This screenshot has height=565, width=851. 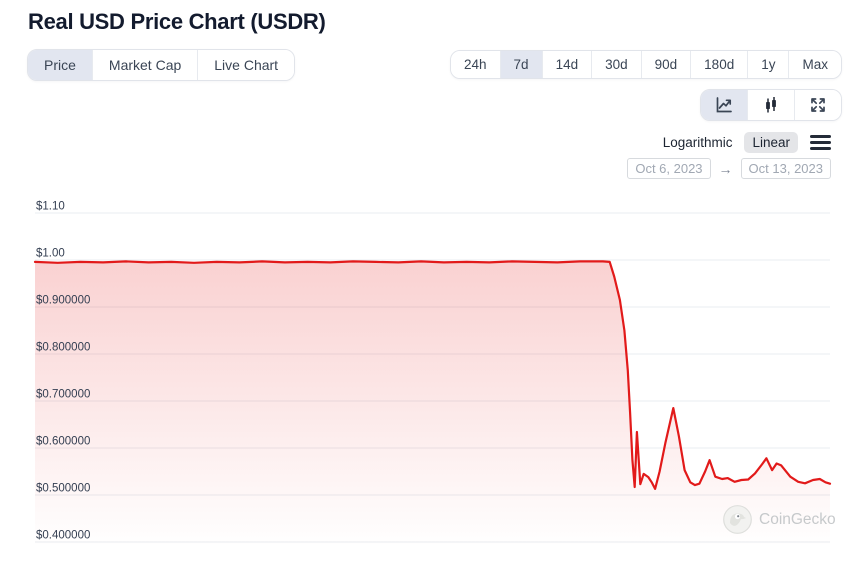 What do you see at coordinates (669, 168) in the screenshot?
I see `start-date-input: Oct 6, 2023` at bounding box center [669, 168].